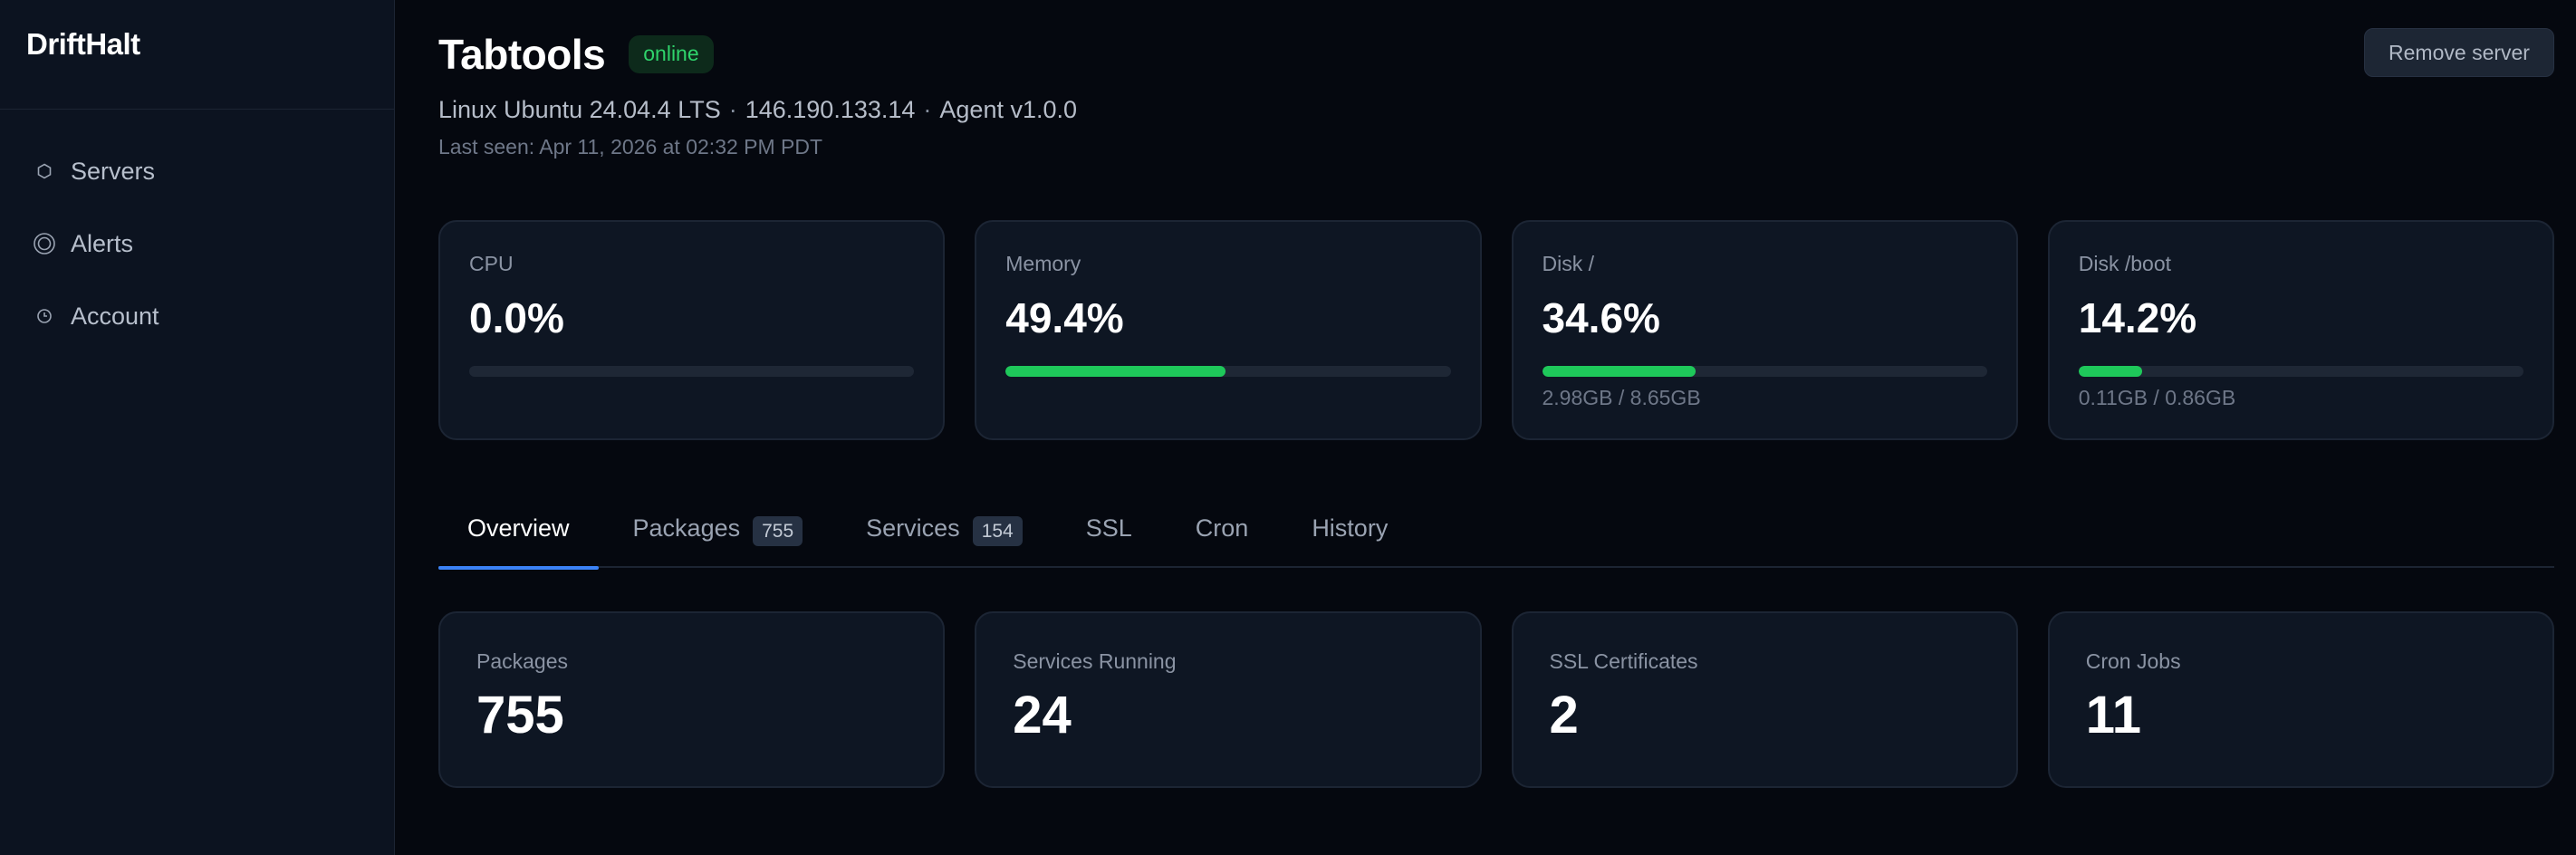 The width and height of the screenshot is (2576, 855). I want to click on os-version: Linux Ubuntu 24.04.4 LTS, so click(579, 109).